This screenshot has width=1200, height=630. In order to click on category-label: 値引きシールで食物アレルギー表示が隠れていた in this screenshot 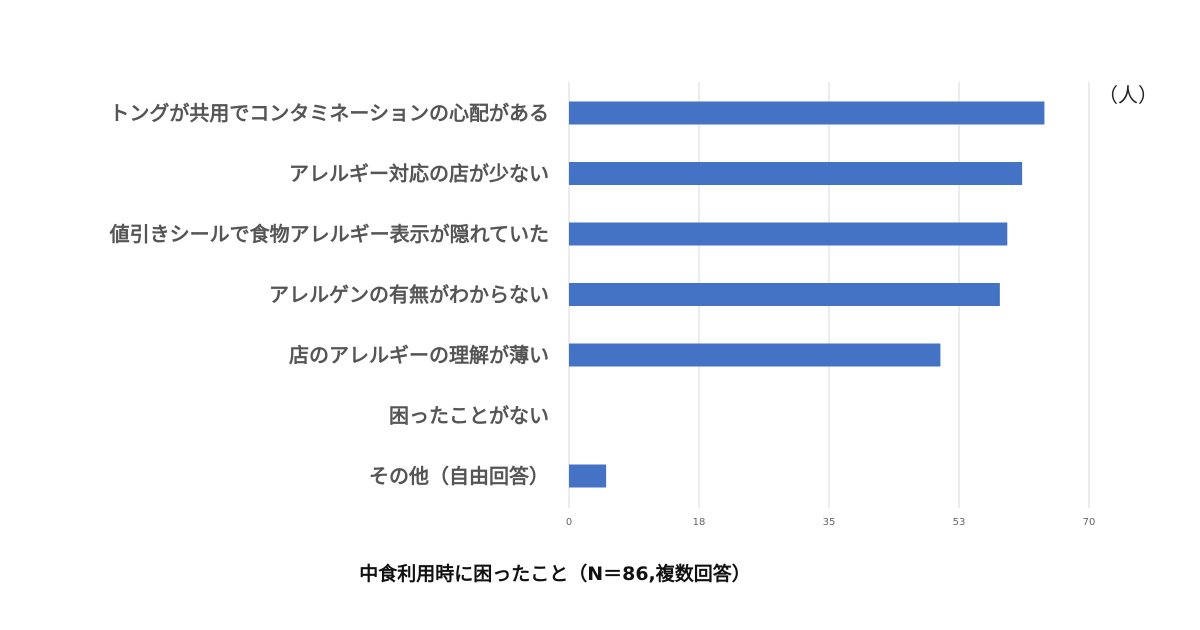, I will do `click(329, 234)`.